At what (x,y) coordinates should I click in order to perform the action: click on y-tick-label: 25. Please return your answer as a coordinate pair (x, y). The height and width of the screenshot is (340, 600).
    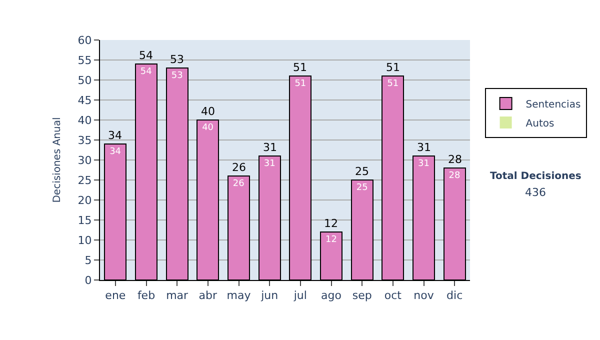
    Looking at the image, I should click on (85, 180).